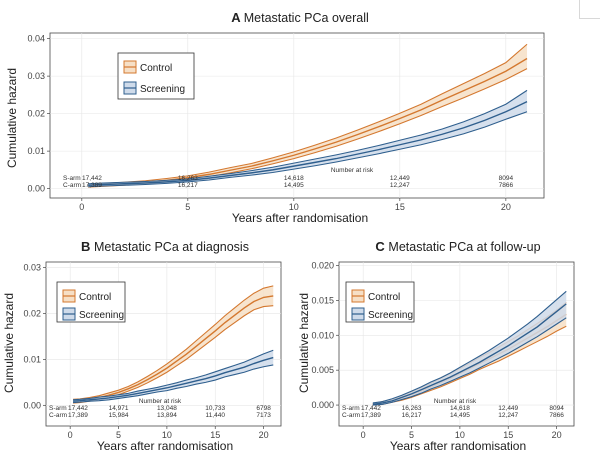 This screenshot has width=600, height=455. Describe the element at coordinates (589, 9) in the screenshot. I see `corner-decoration` at that location.